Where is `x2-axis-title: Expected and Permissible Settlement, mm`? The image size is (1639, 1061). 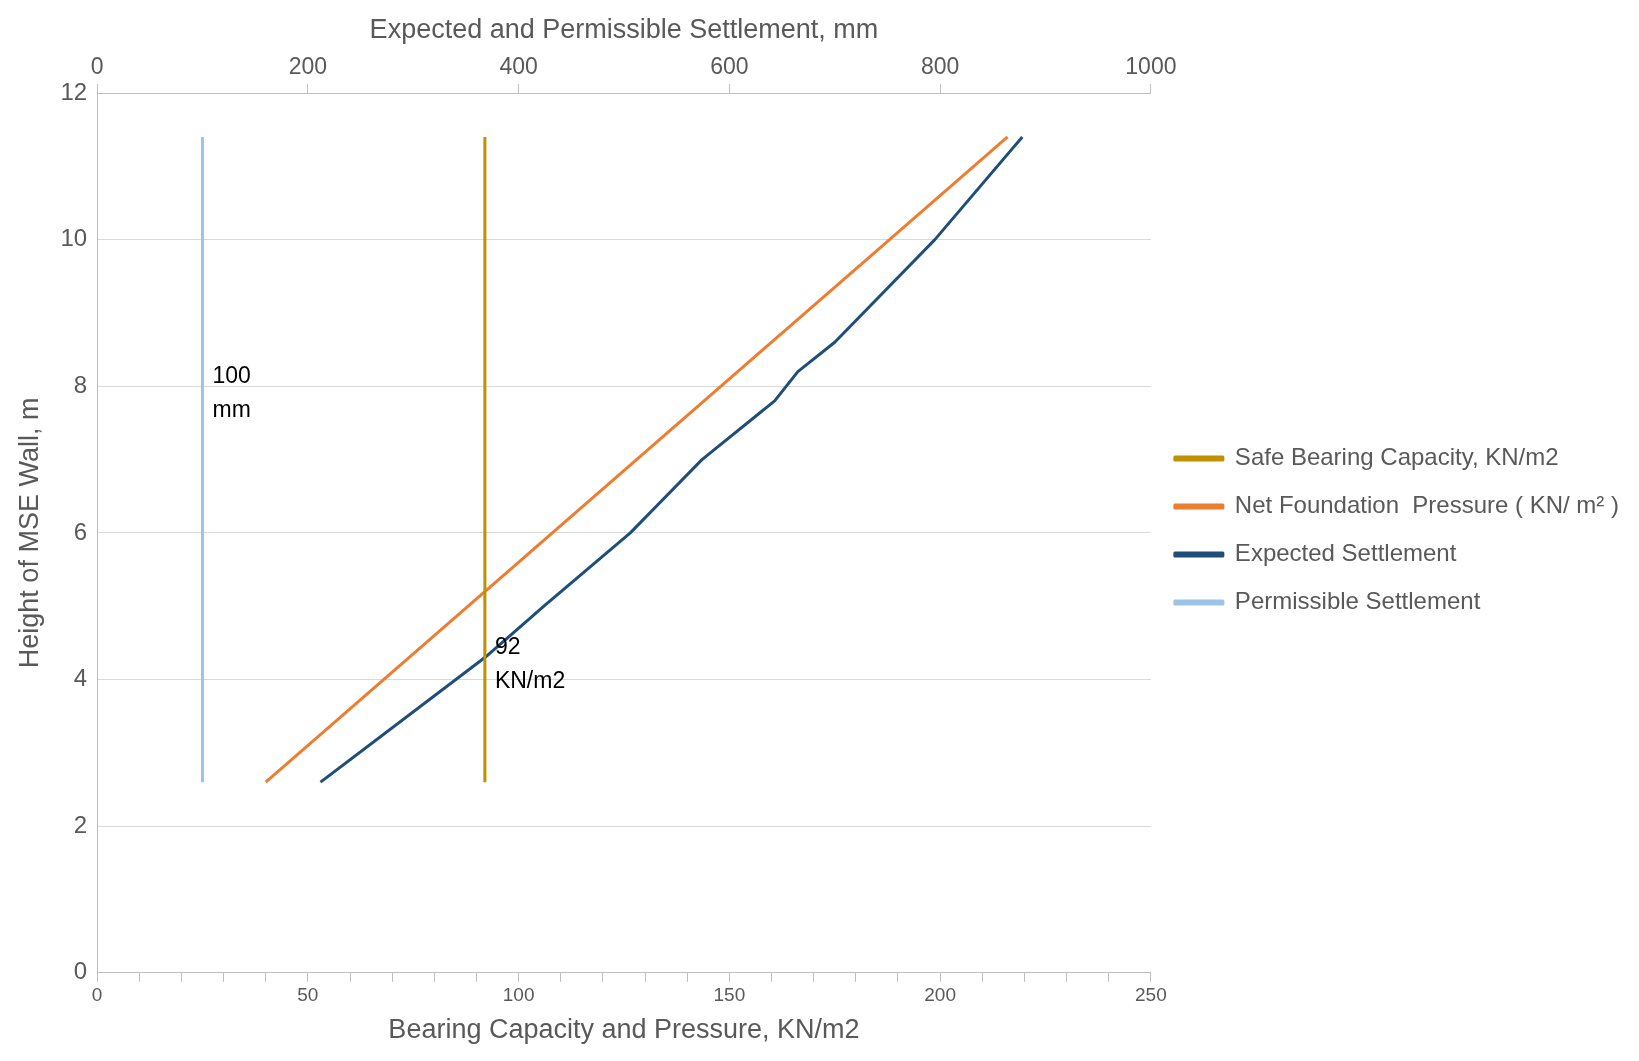
x2-axis-title: Expected and Permissible Settlement, mm is located at coordinates (624, 28).